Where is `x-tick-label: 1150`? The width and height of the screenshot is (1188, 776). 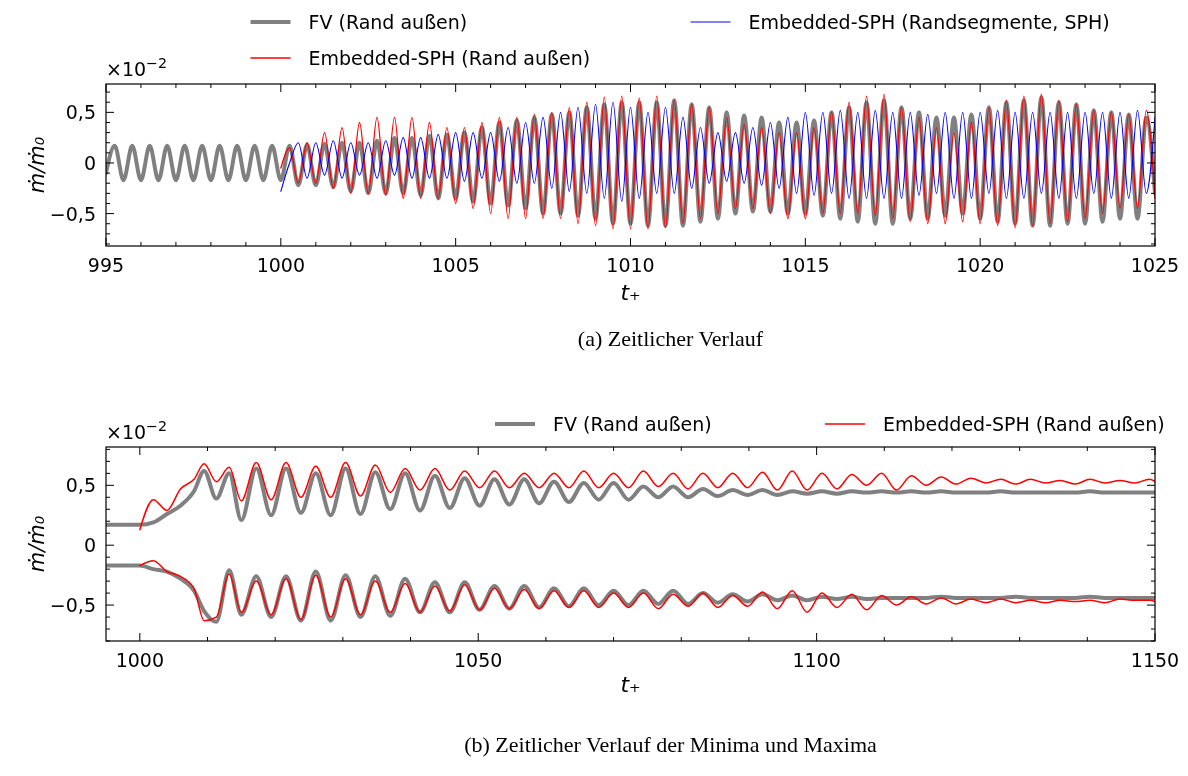 x-tick-label: 1150 is located at coordinates (1155, 660).